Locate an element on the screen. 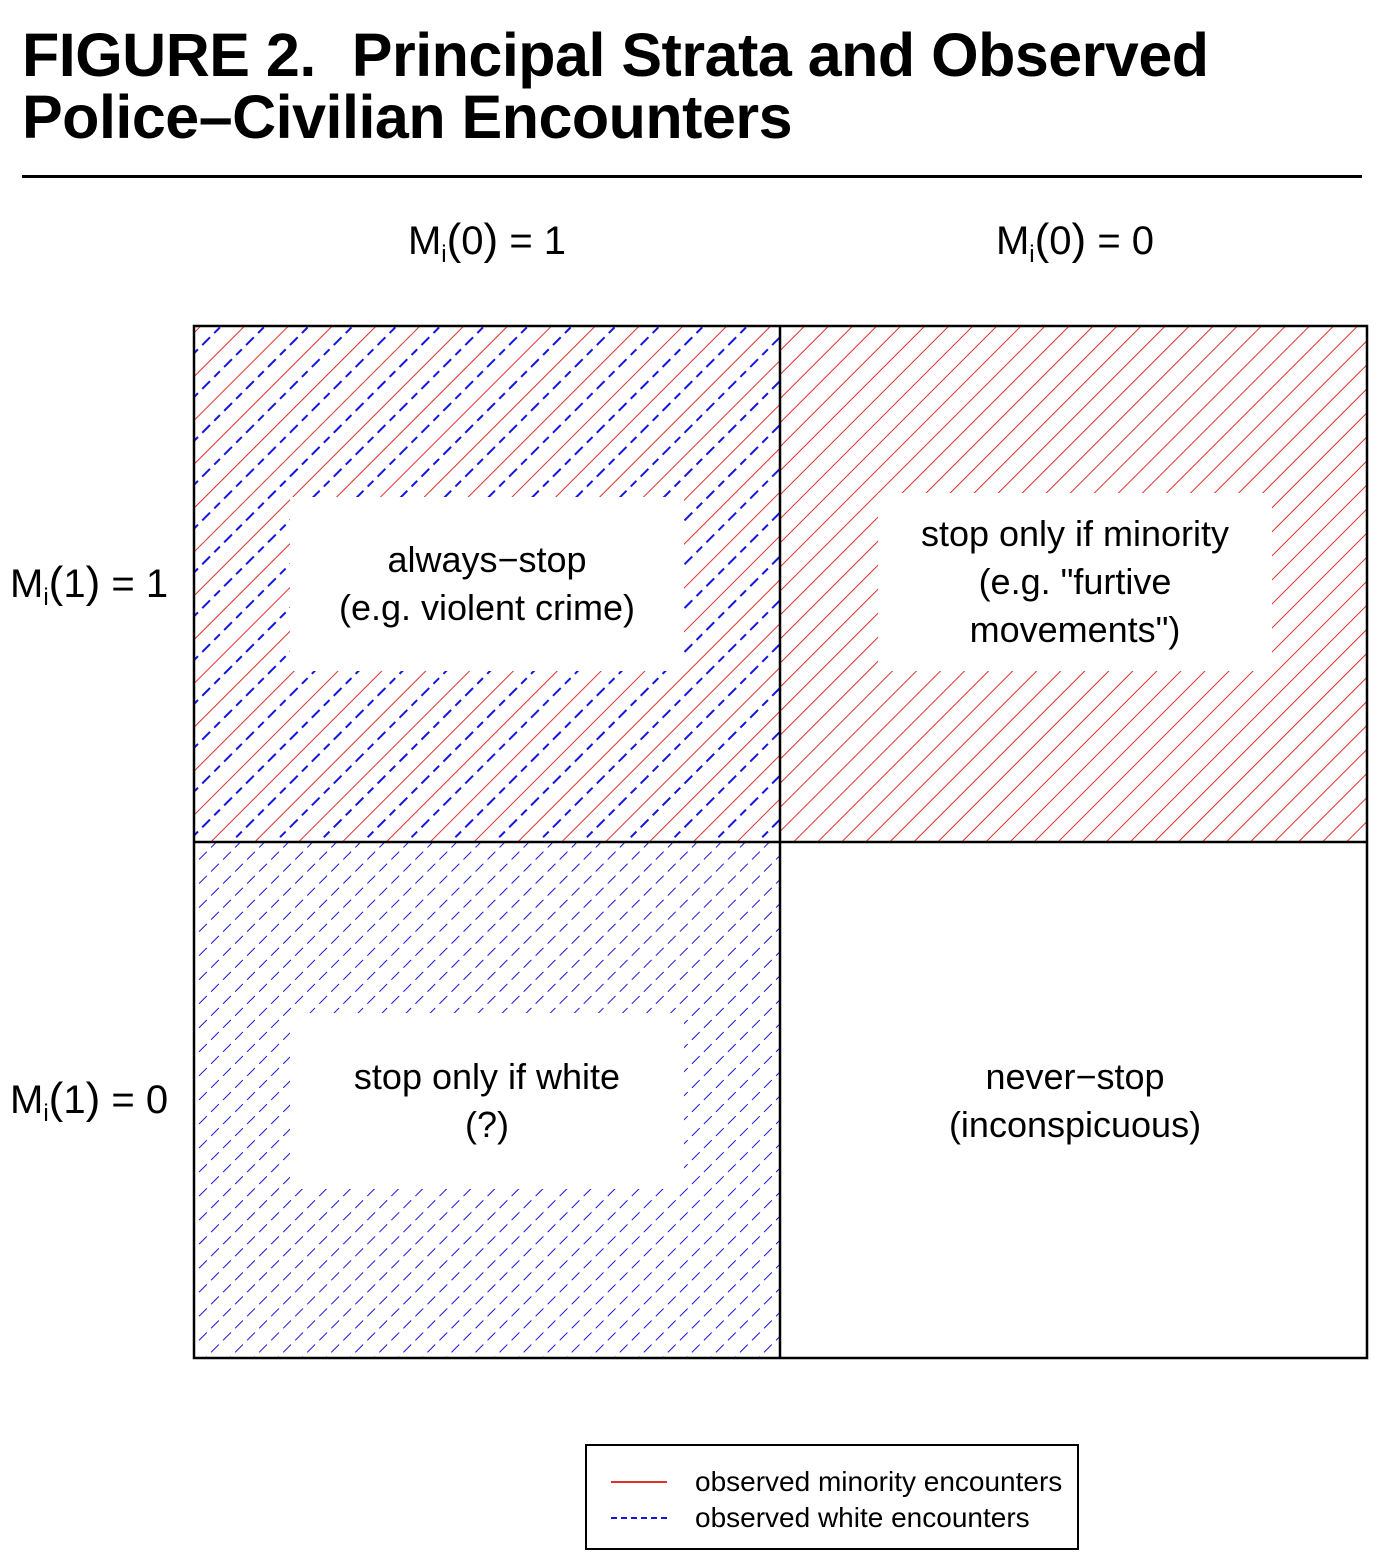 This screenshot has width=1392, height=1562. legend-swatch-minority is located at coordinates (639, 1482).